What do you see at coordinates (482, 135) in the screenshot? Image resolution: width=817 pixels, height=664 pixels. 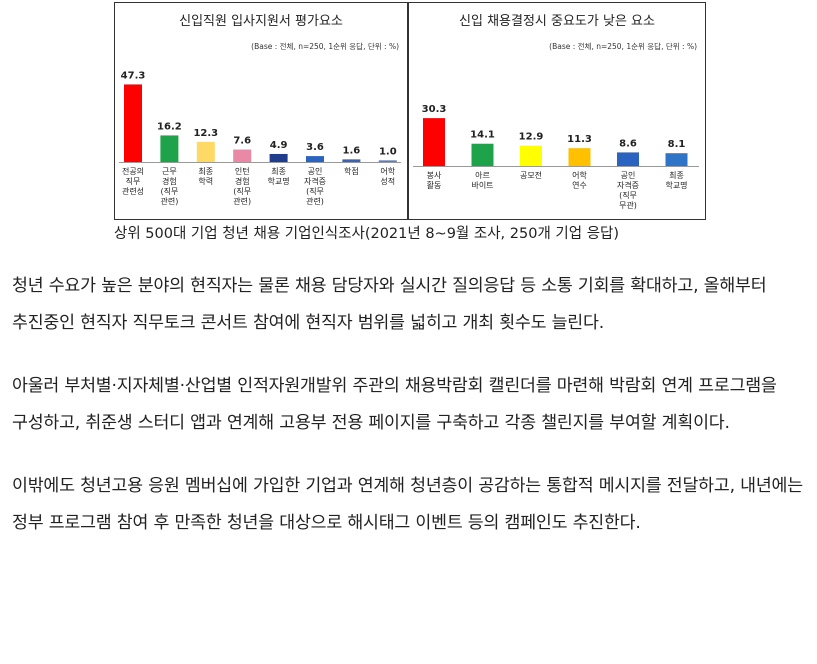 I see `chart-2-value-label-2: 14.1` at bounding box center [482, 135].